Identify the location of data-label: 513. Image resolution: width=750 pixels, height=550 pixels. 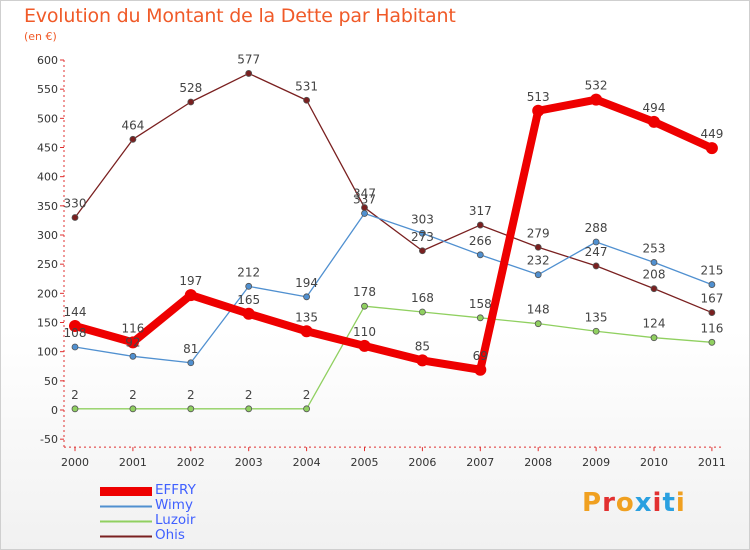
(538, 97).